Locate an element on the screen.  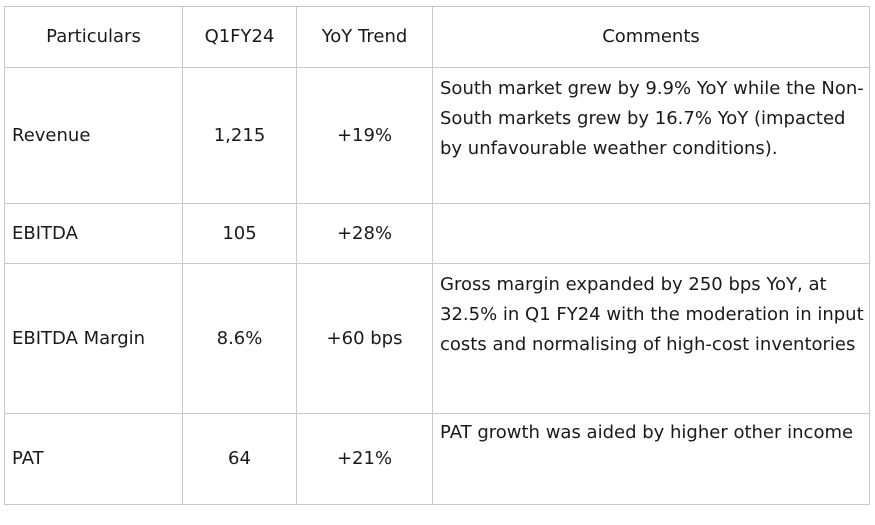
row-particular: PAT is located at coordinates (93, 459).